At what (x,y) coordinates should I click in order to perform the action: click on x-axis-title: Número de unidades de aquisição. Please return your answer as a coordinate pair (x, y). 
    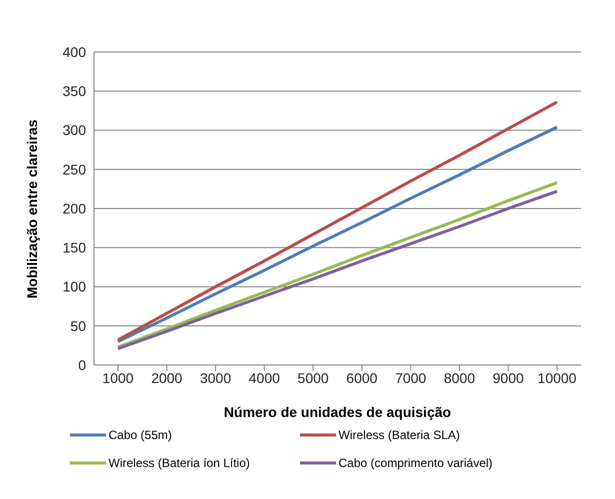
    Looking at the image, I should click on (338, 412).